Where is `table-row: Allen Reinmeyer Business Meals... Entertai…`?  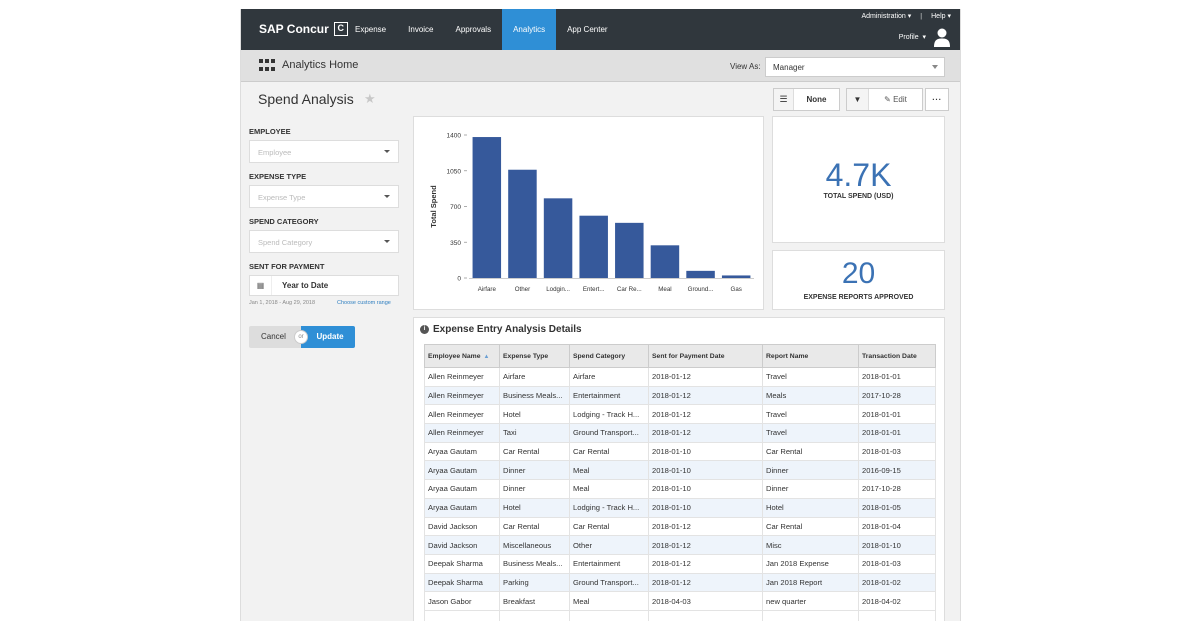
table-row: Allen Reinmeyer Business Meals... Entertai… is located at coordinates (680, 395).